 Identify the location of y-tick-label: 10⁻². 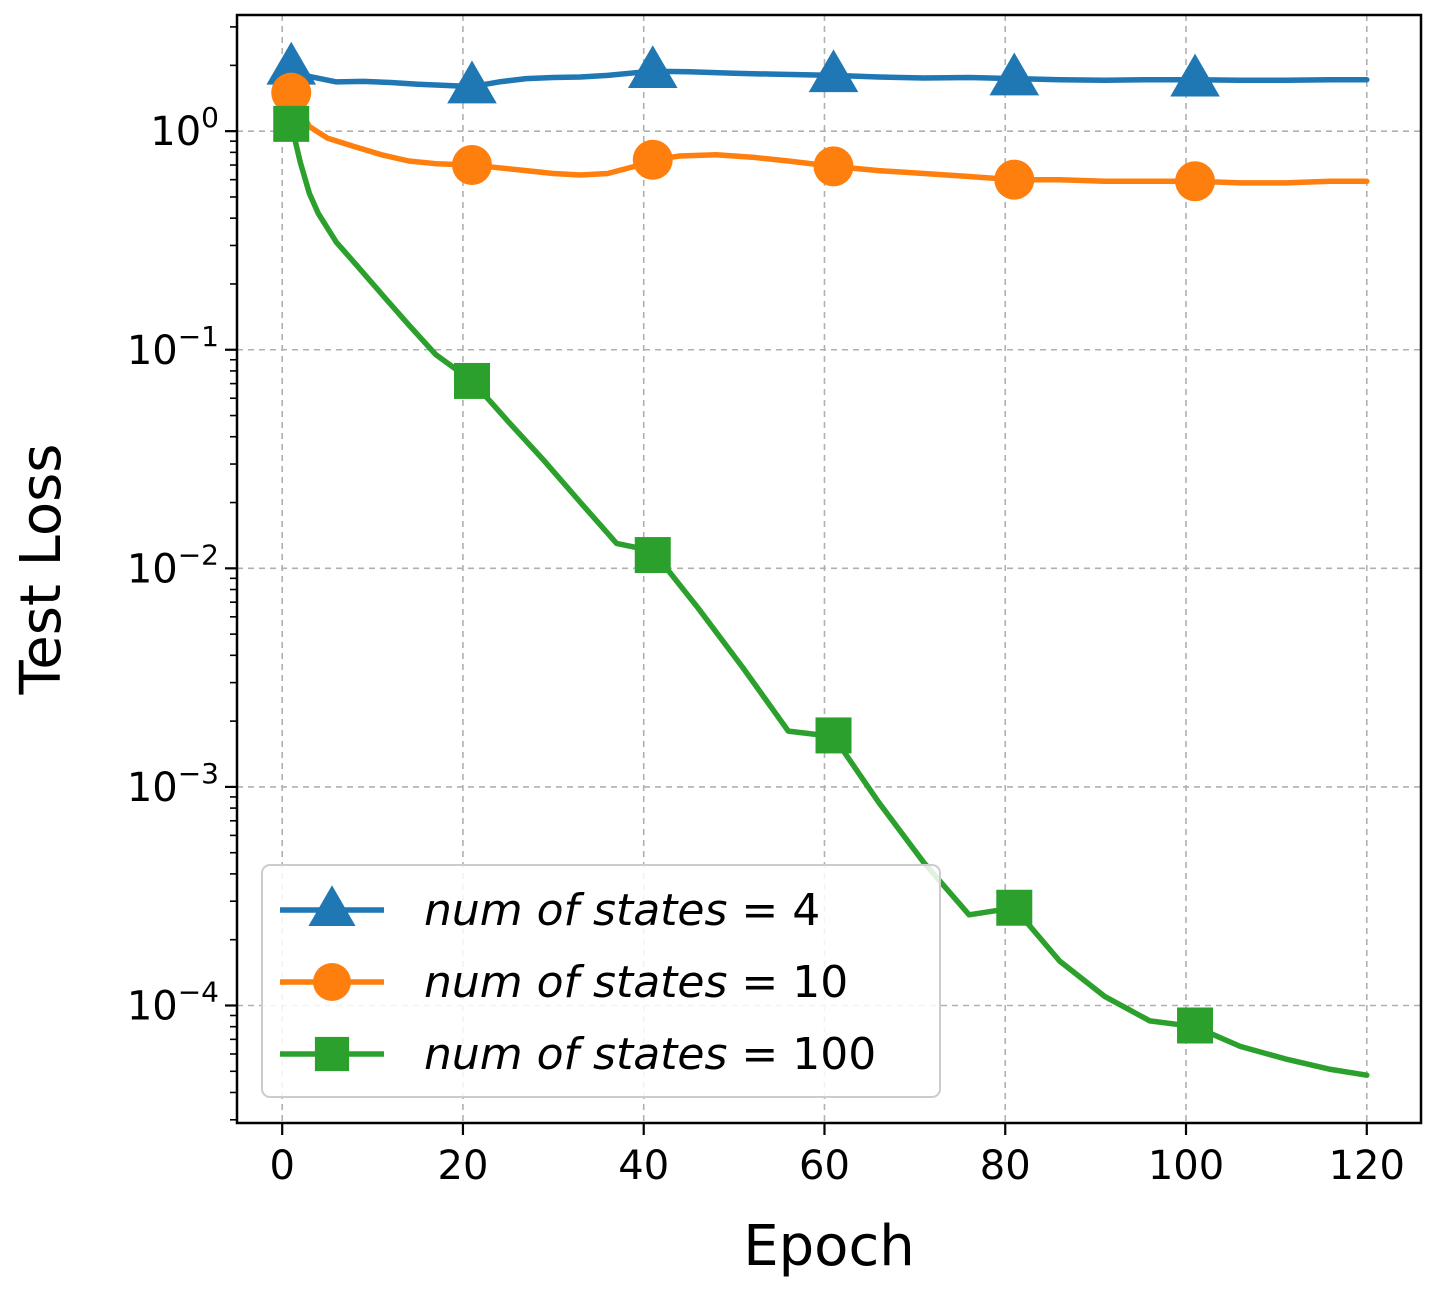
(173, 565).